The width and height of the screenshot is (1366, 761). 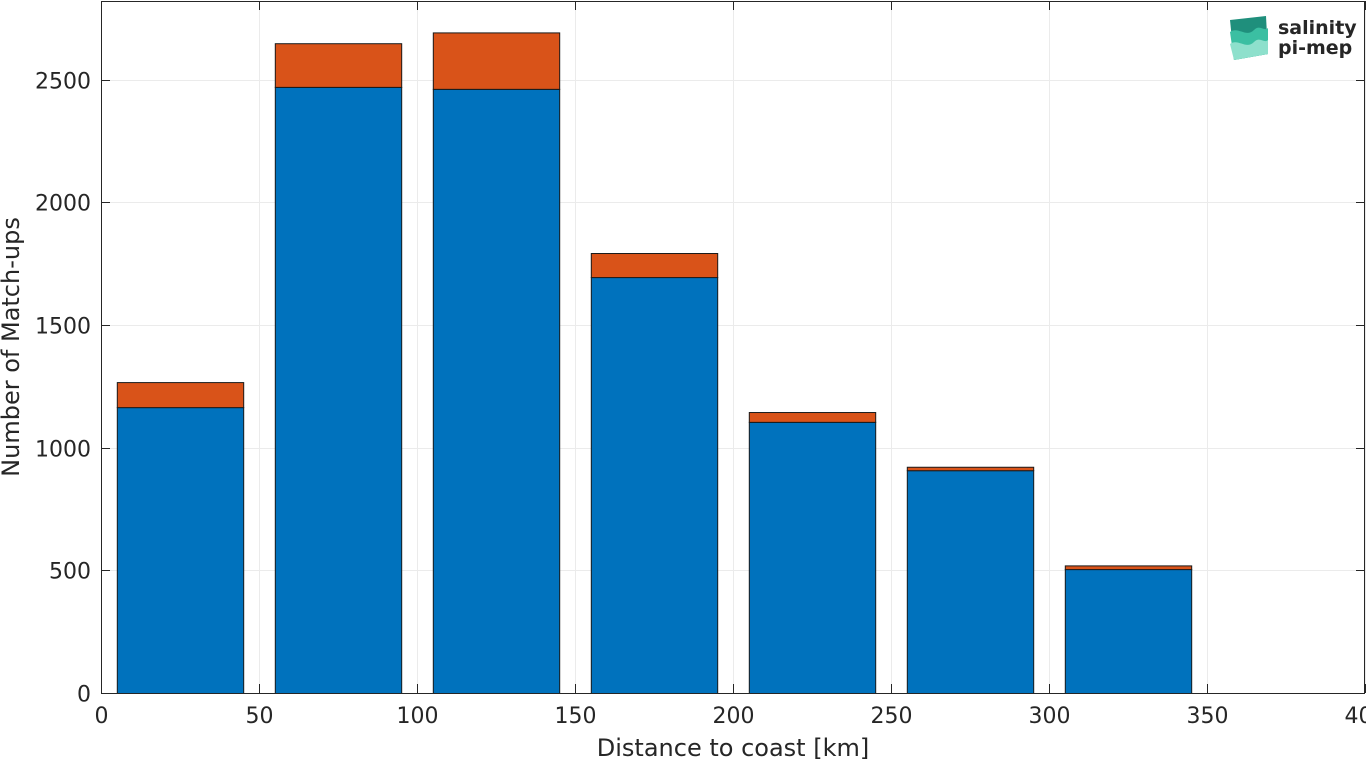 What do you see at coordinates (63, 450) in the screenshot?
I see `y-tick-label: 1000` at bounding box center [63, 450].